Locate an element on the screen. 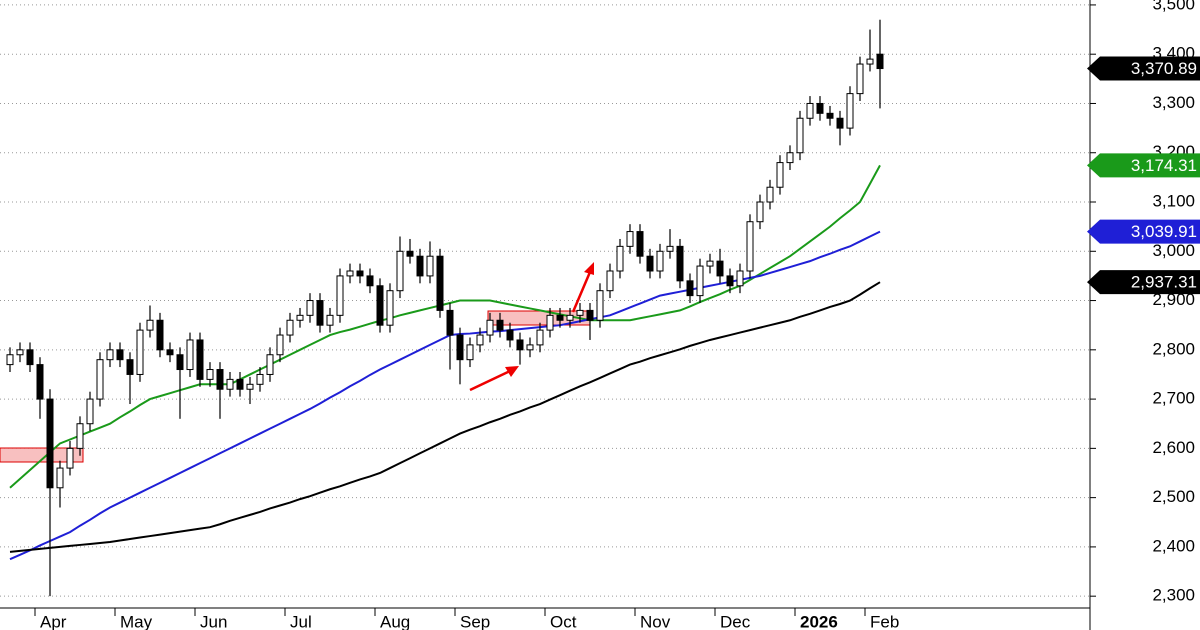 The height and width of the screenshot is (630, 1200). x-tick-label: Jul is located at coordinates (301, 621).